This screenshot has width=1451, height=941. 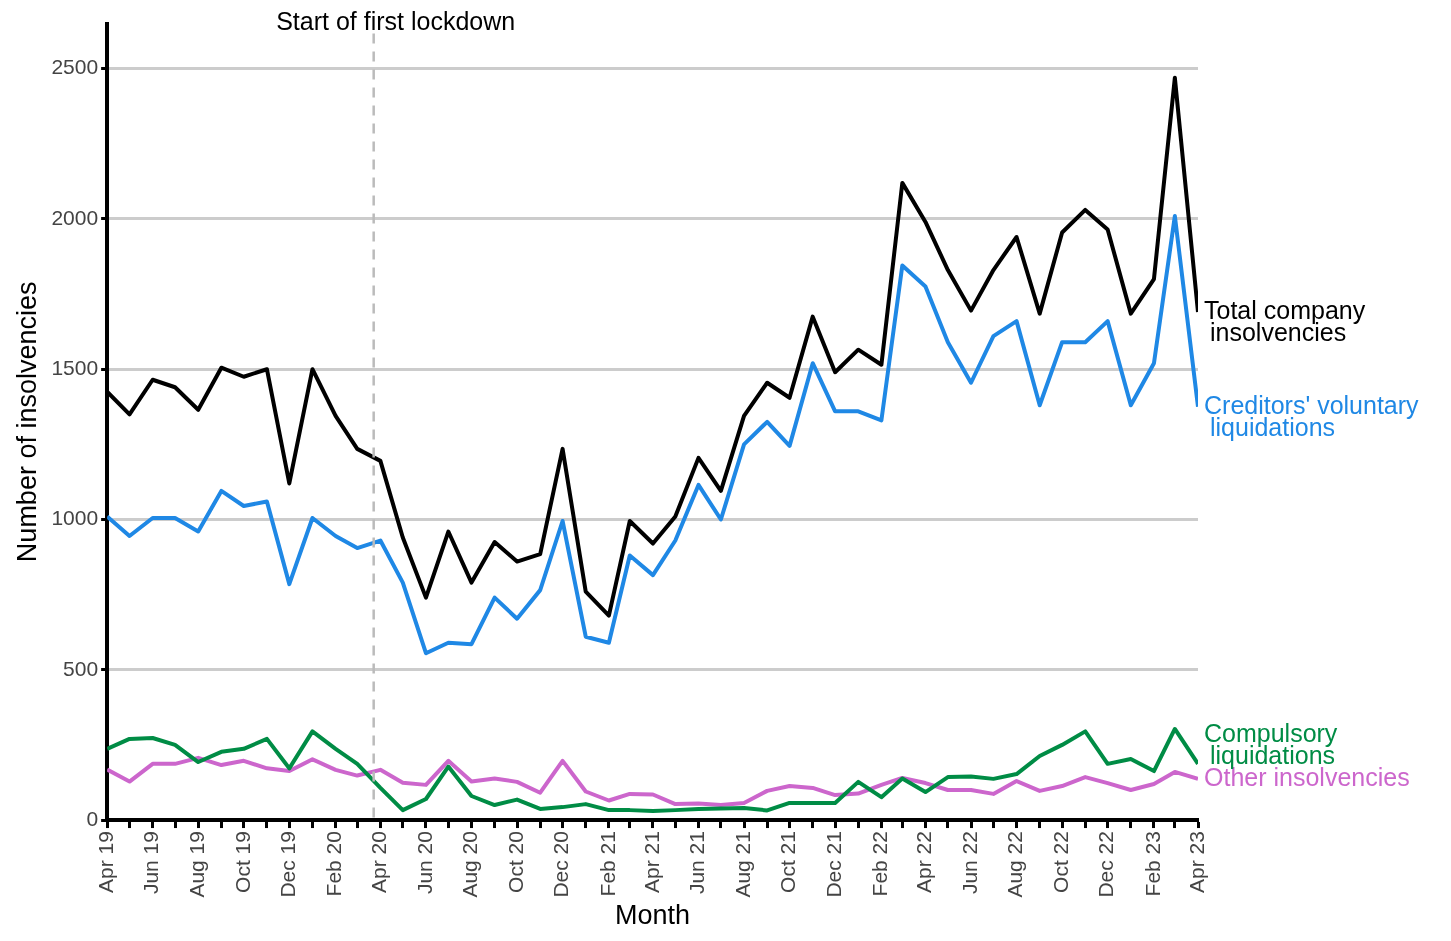 What do you see at coordinates (92, 818) in the screenshot?
I see `y-tick-label: 0` at bounding box center [92, 818].